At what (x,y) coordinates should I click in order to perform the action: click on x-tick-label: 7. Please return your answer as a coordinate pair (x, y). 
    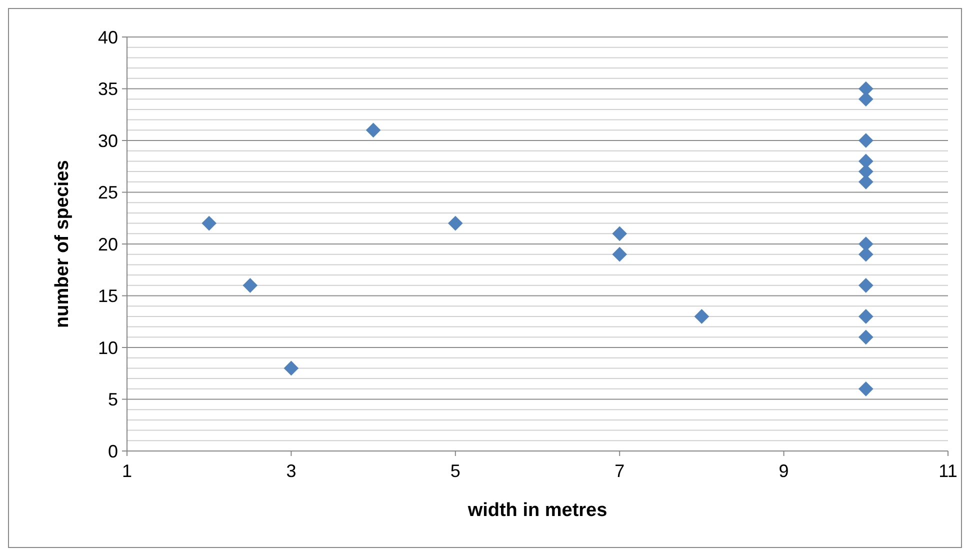
    Looking at the image, I should click on (619, 471).